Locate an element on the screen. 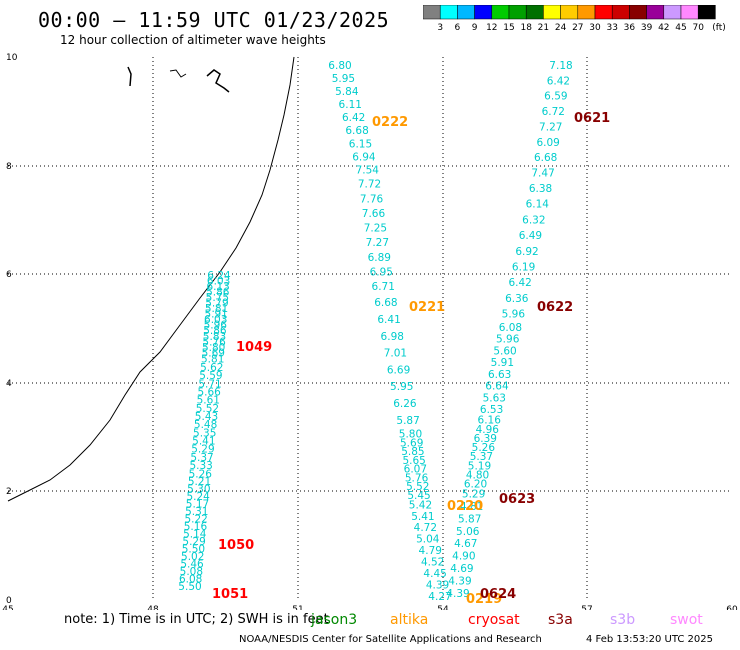 The height and width of the screenshot is (650, 740). wave-height-value: 5.06 is located at coordinates (468, 532).